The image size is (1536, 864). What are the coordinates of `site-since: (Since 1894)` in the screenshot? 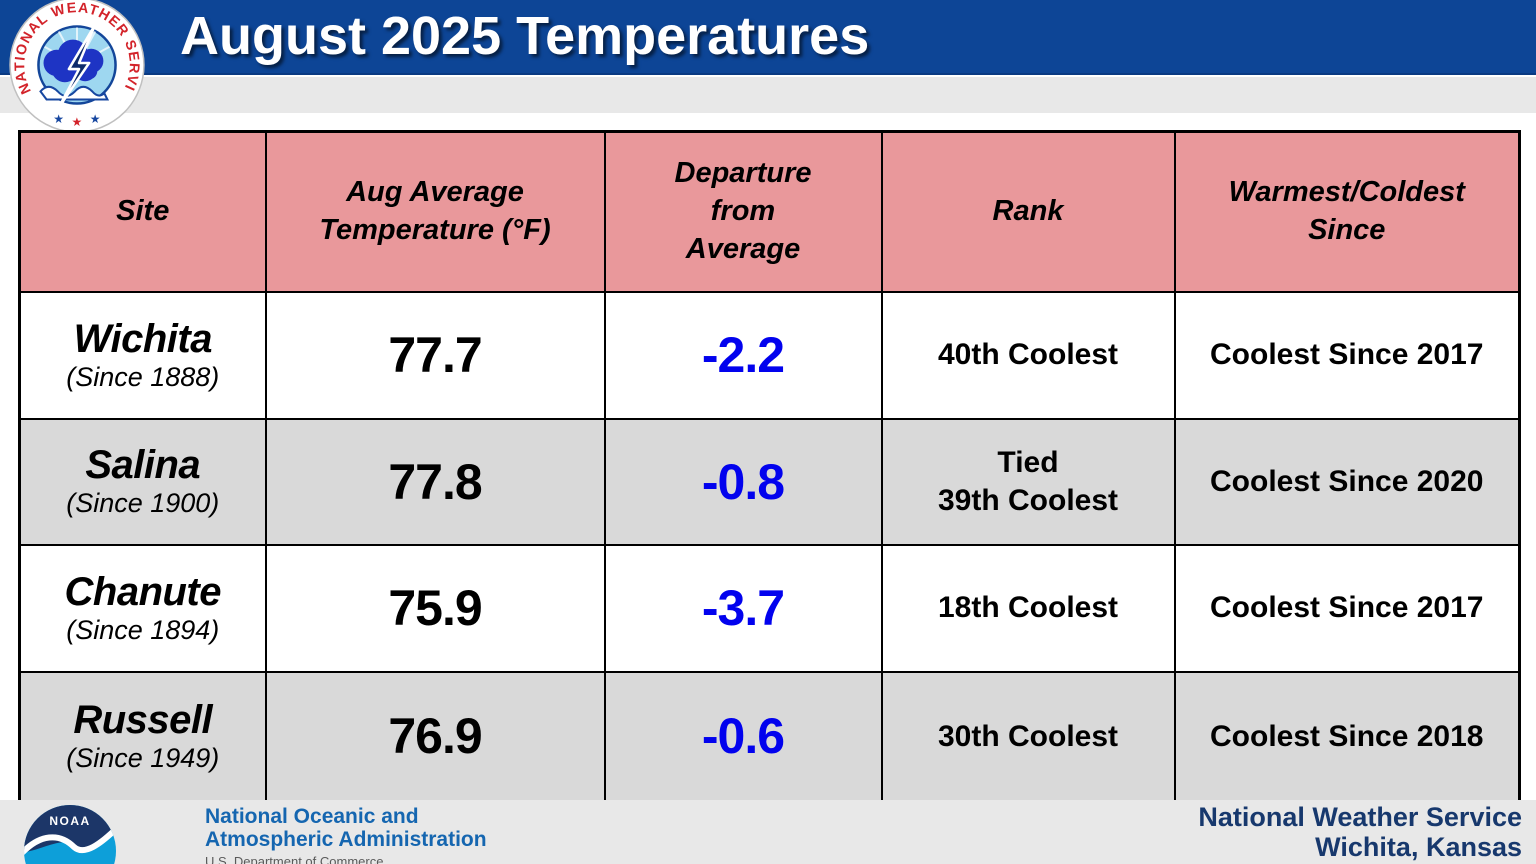 It's located at (143, 629).